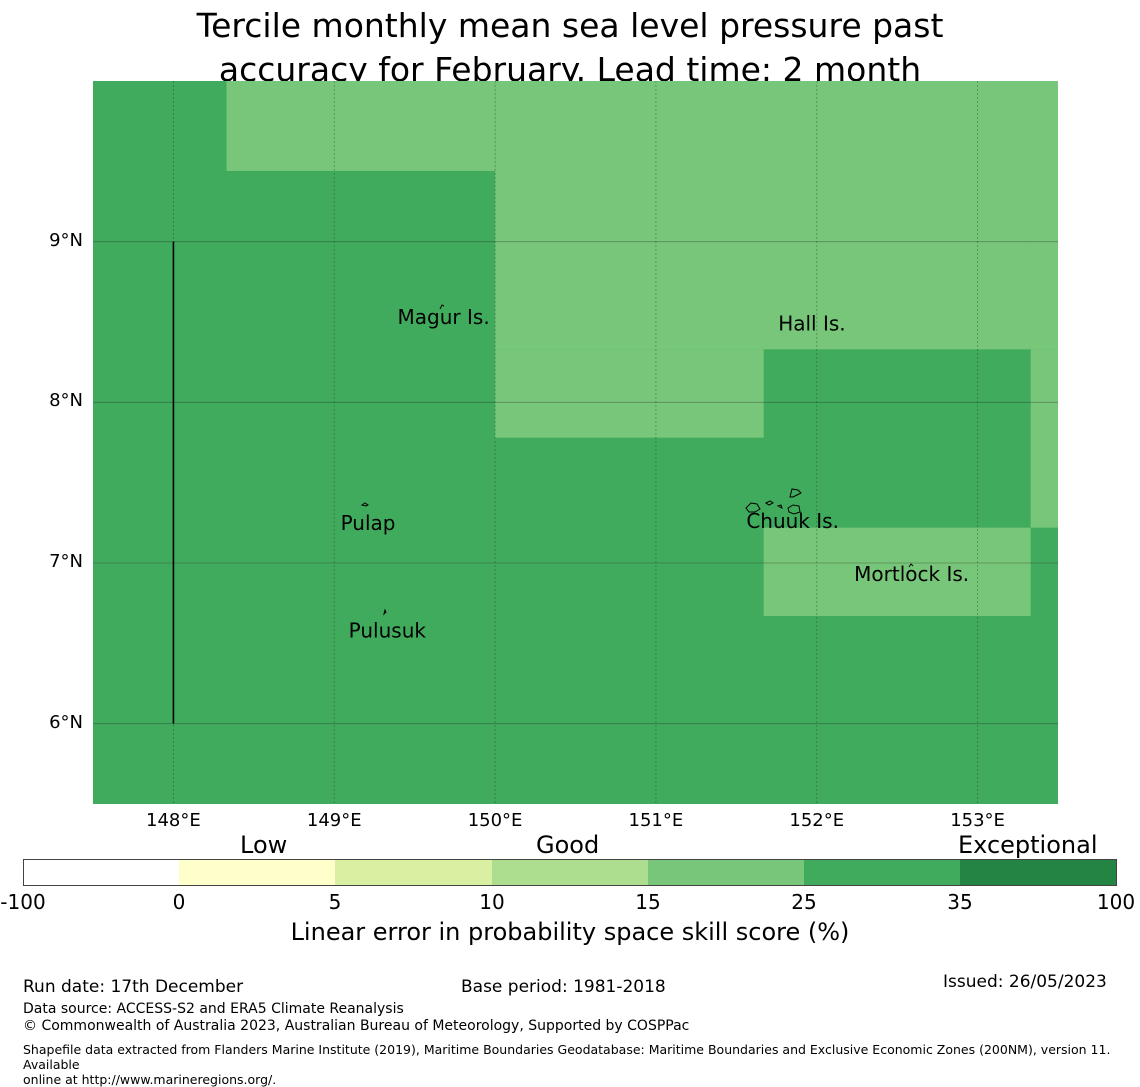 This screenshot has width=1140, height=1087. I want to click on lon-tick-label: 151°E, so click(656, 820).